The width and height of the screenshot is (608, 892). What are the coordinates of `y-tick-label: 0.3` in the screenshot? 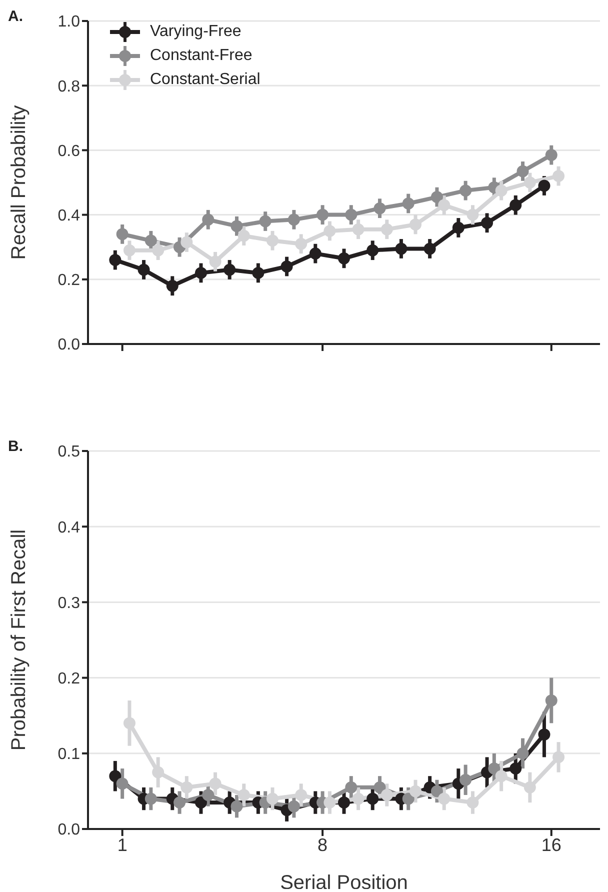 It's located at (69, 603).